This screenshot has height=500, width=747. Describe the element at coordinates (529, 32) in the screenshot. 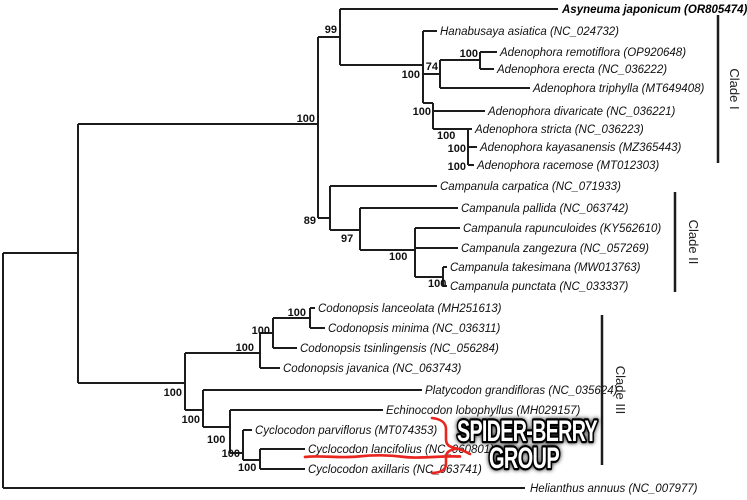

I see `taxon-hanabusaya-asiatica: Hanabusaya asiatica (NC_024732)` at that location.